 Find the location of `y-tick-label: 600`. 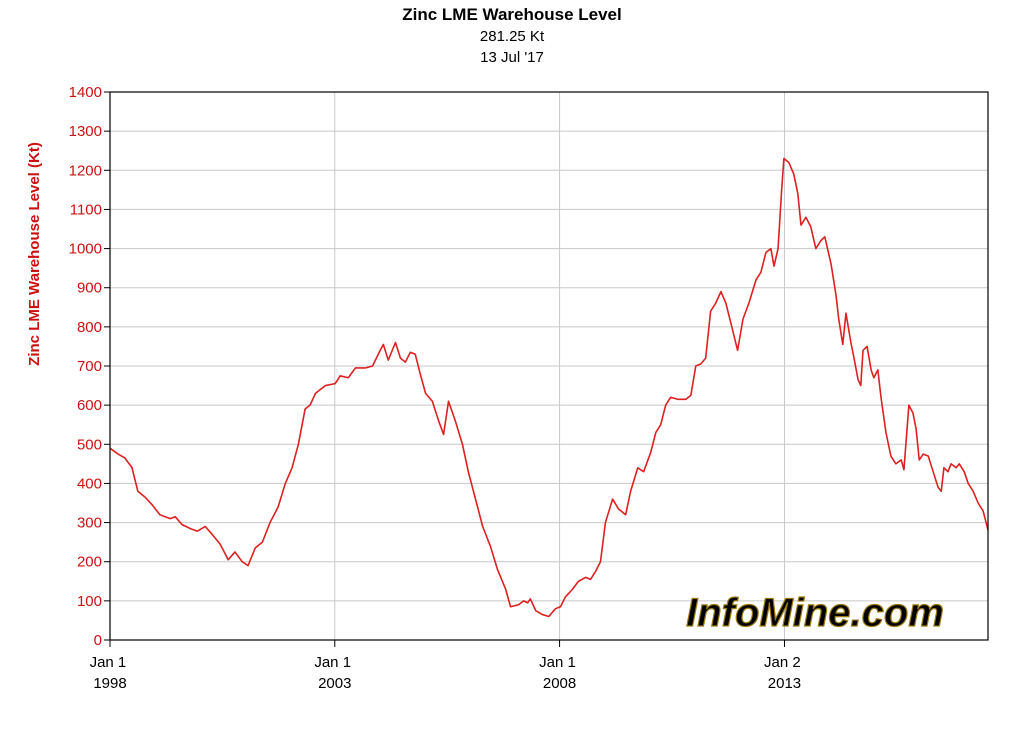

y-tick-label: 600 is located at coordinates (89, 405).